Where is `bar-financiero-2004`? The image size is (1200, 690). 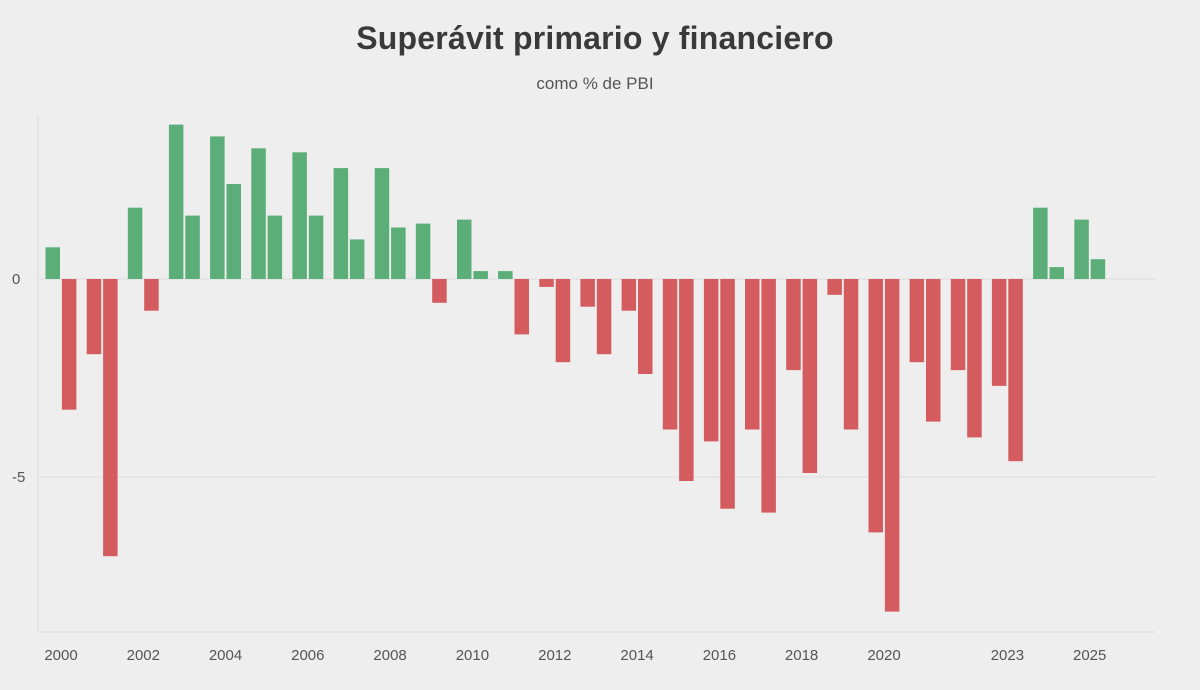
bar-financiero-2004 is located at coordinates (233, 231).